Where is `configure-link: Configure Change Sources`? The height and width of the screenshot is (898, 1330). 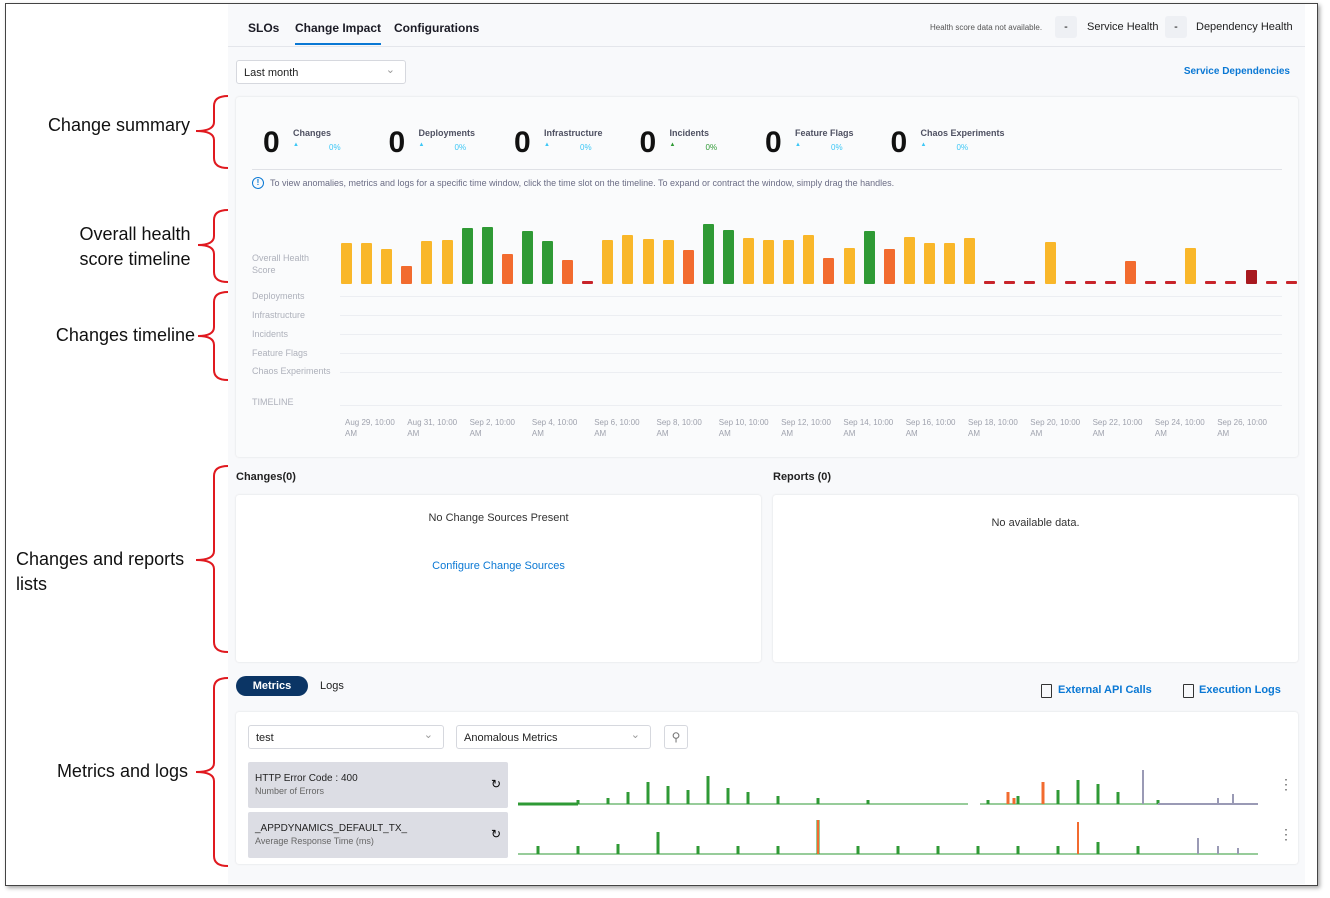
configure-link: Configure Change Sources is located at coordinates (498, 566).